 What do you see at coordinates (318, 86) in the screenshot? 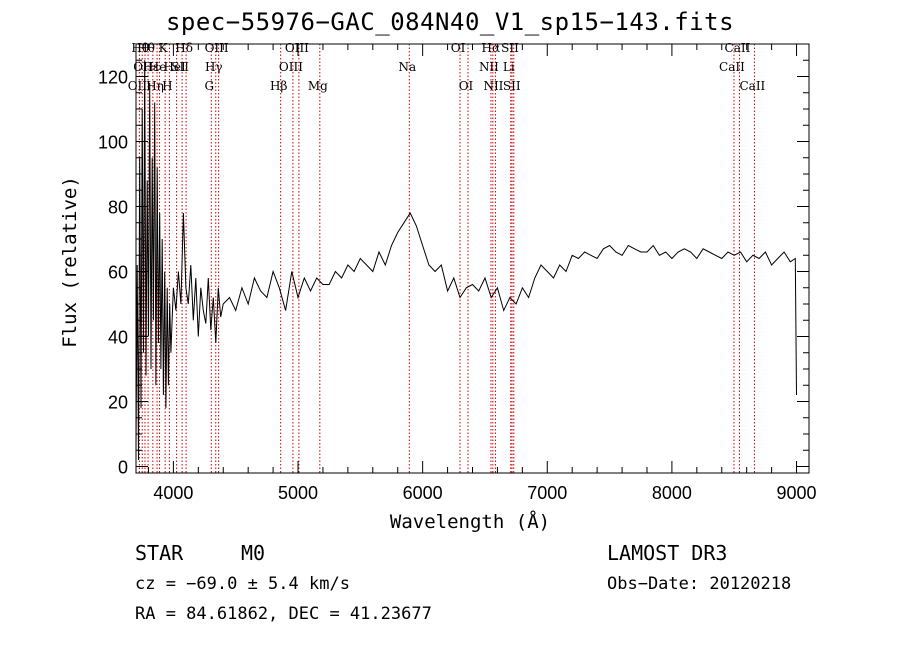
I see `spectral-line-label: Mg` at bounding box center [318, 86].